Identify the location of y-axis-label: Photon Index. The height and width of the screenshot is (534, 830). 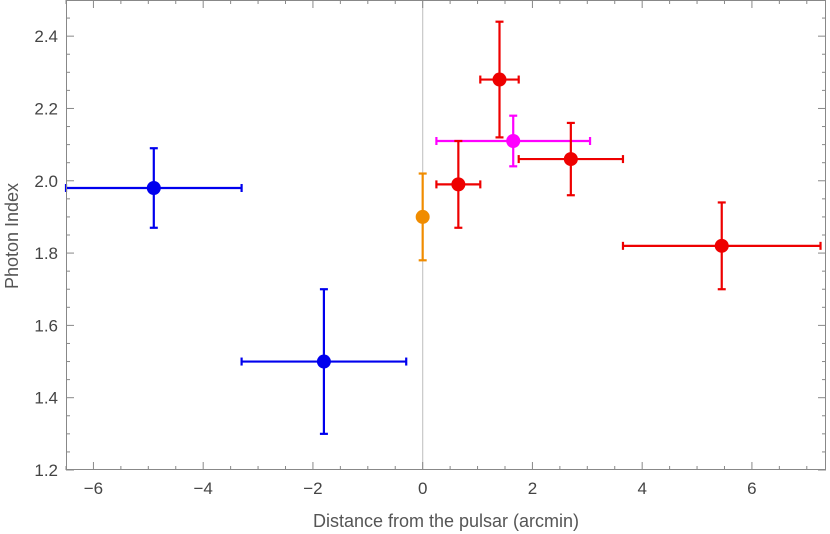
(12, 236).